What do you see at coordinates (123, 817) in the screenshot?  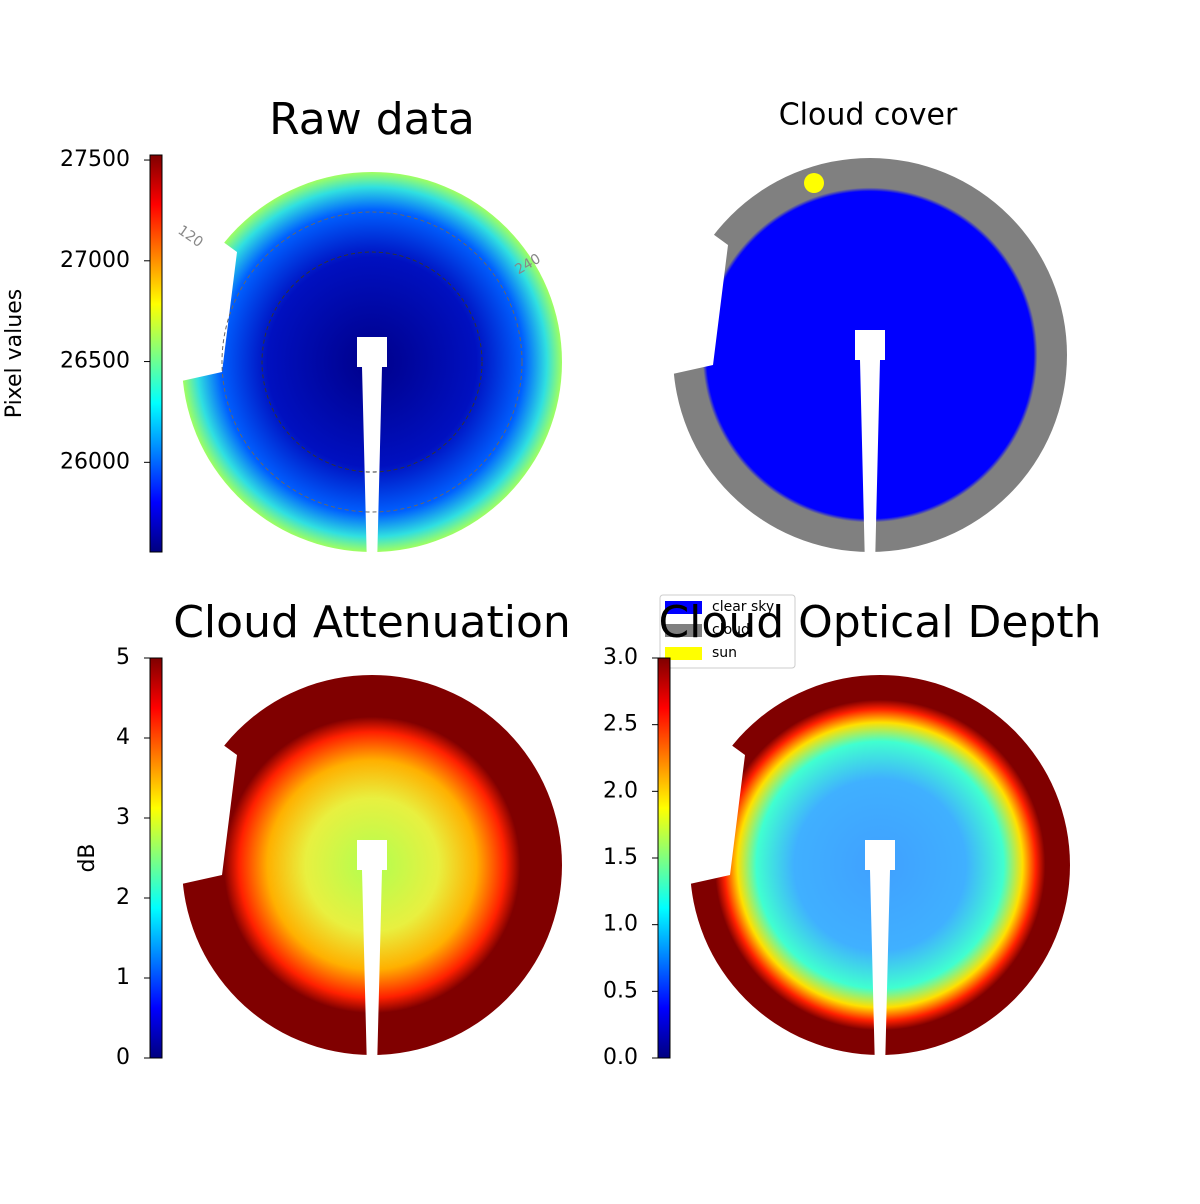 I see `colorbar-tick-label: 3` at bounding box center [123, 817].